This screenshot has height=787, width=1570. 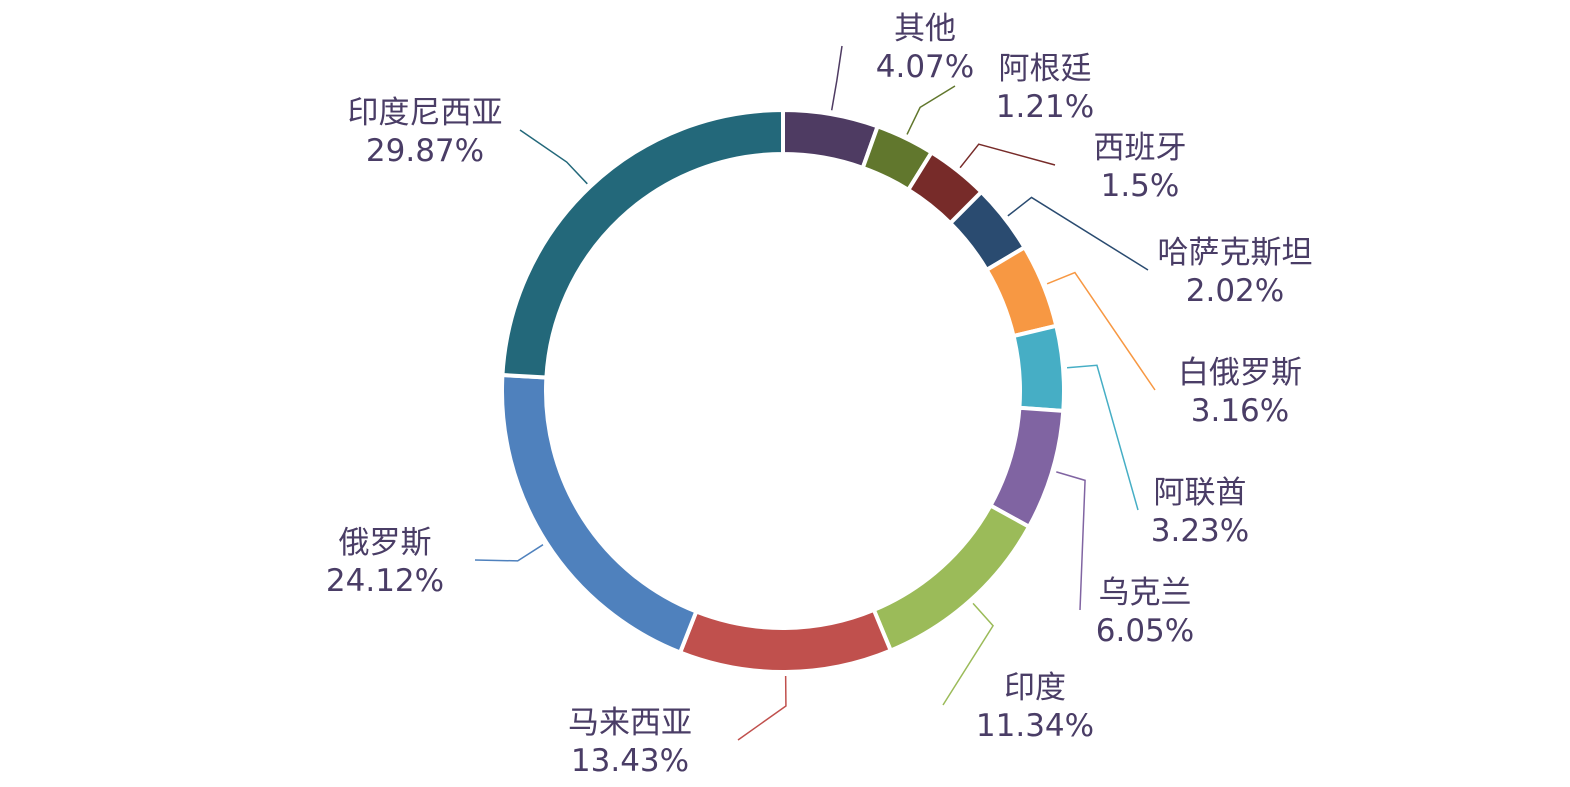 I want to click on slice-label-name-5: 阿联酋, so click(x=1200, y=493).